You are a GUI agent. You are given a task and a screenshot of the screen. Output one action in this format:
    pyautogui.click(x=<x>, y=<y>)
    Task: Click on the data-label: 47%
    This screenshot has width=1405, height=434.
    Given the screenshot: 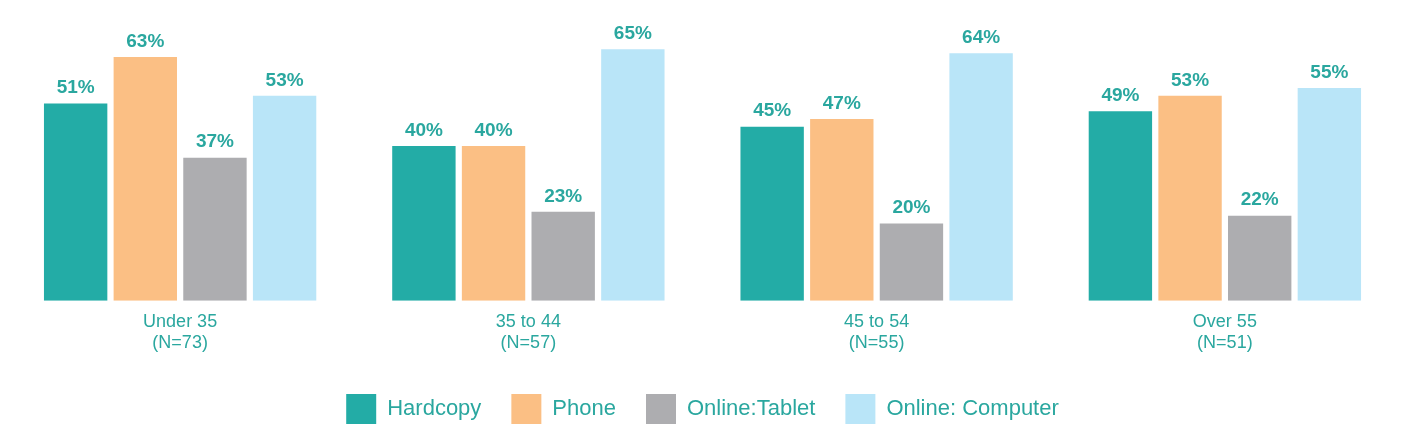 What is the action you would take?
    pyautogui.click(x=841, y=102)
    